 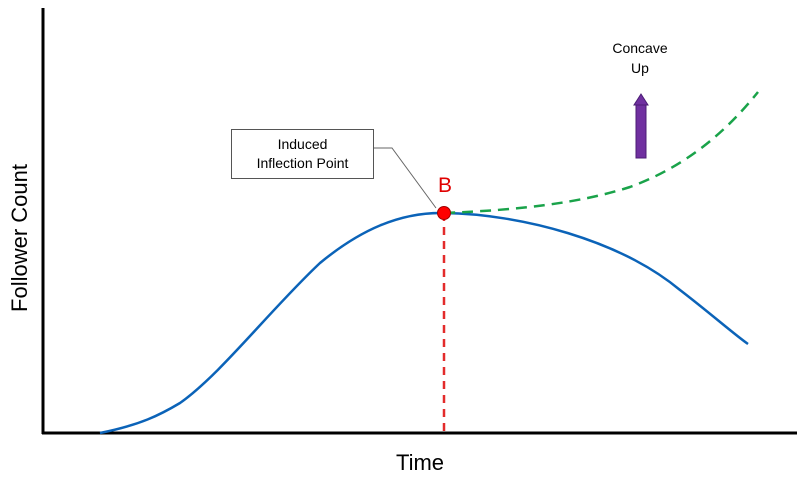 What do you see at coordinates (302, 144) in the screenshot?
I see `callout-line-1: Induced` at bounding box center [302, 144].